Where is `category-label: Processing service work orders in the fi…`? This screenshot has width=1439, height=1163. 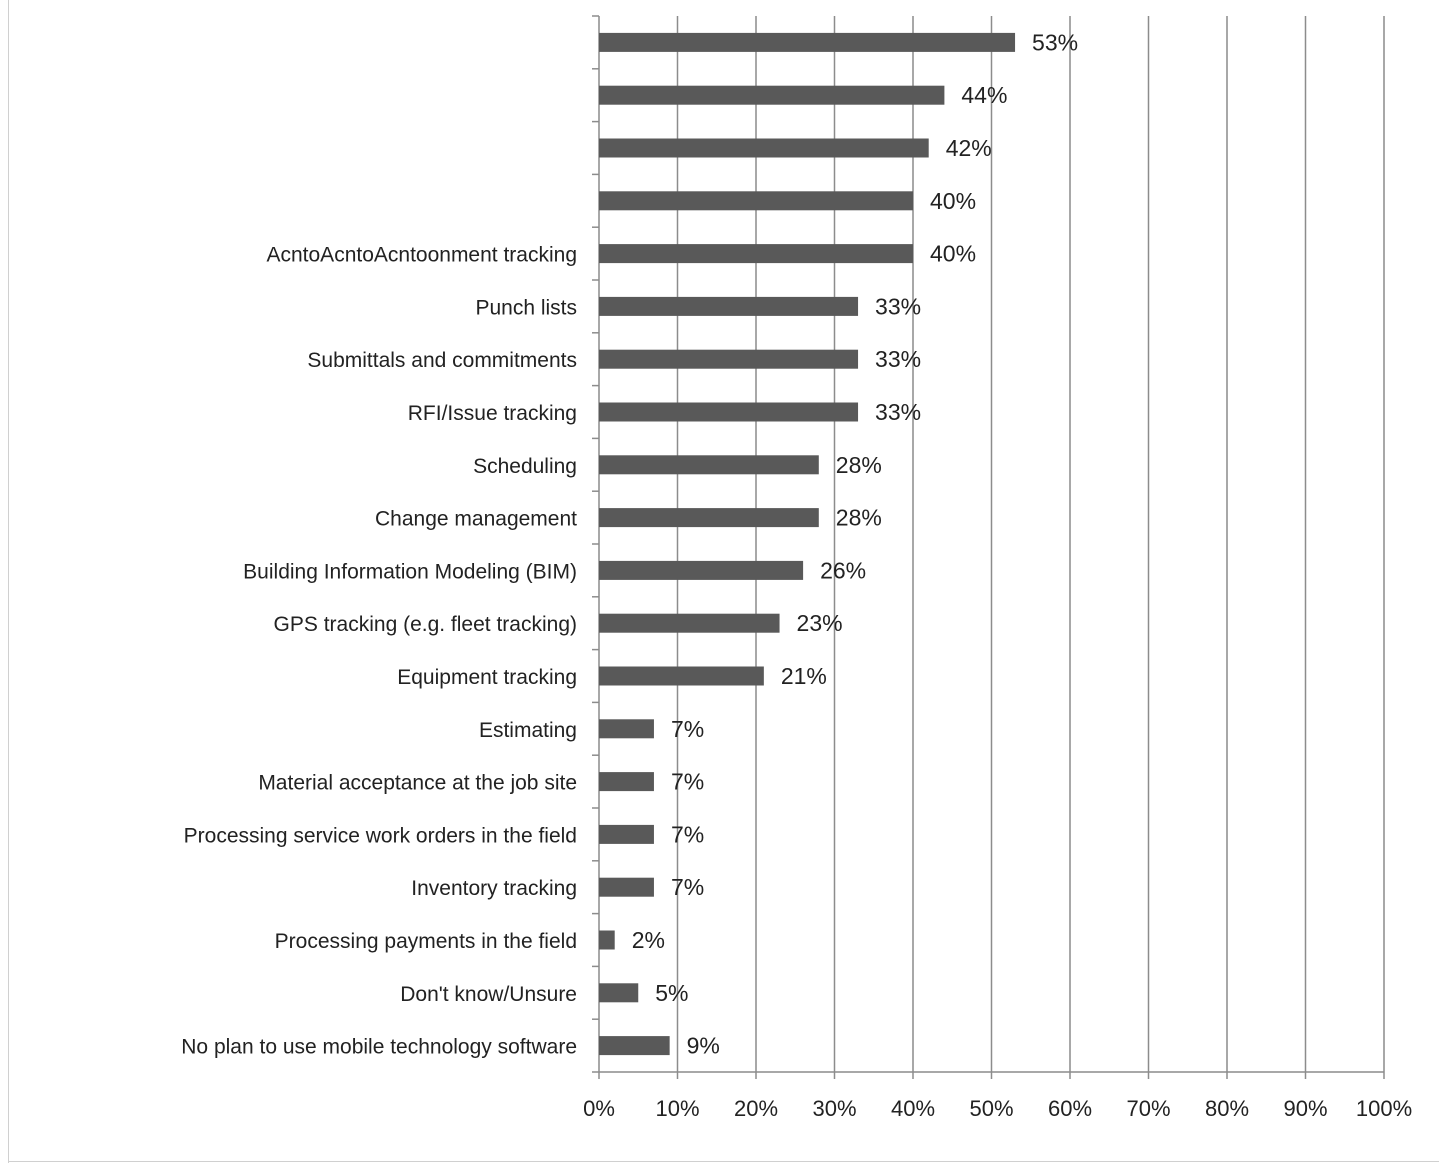
category-label: Processing service work orders in the fi… is located at coordinates (380, 835).